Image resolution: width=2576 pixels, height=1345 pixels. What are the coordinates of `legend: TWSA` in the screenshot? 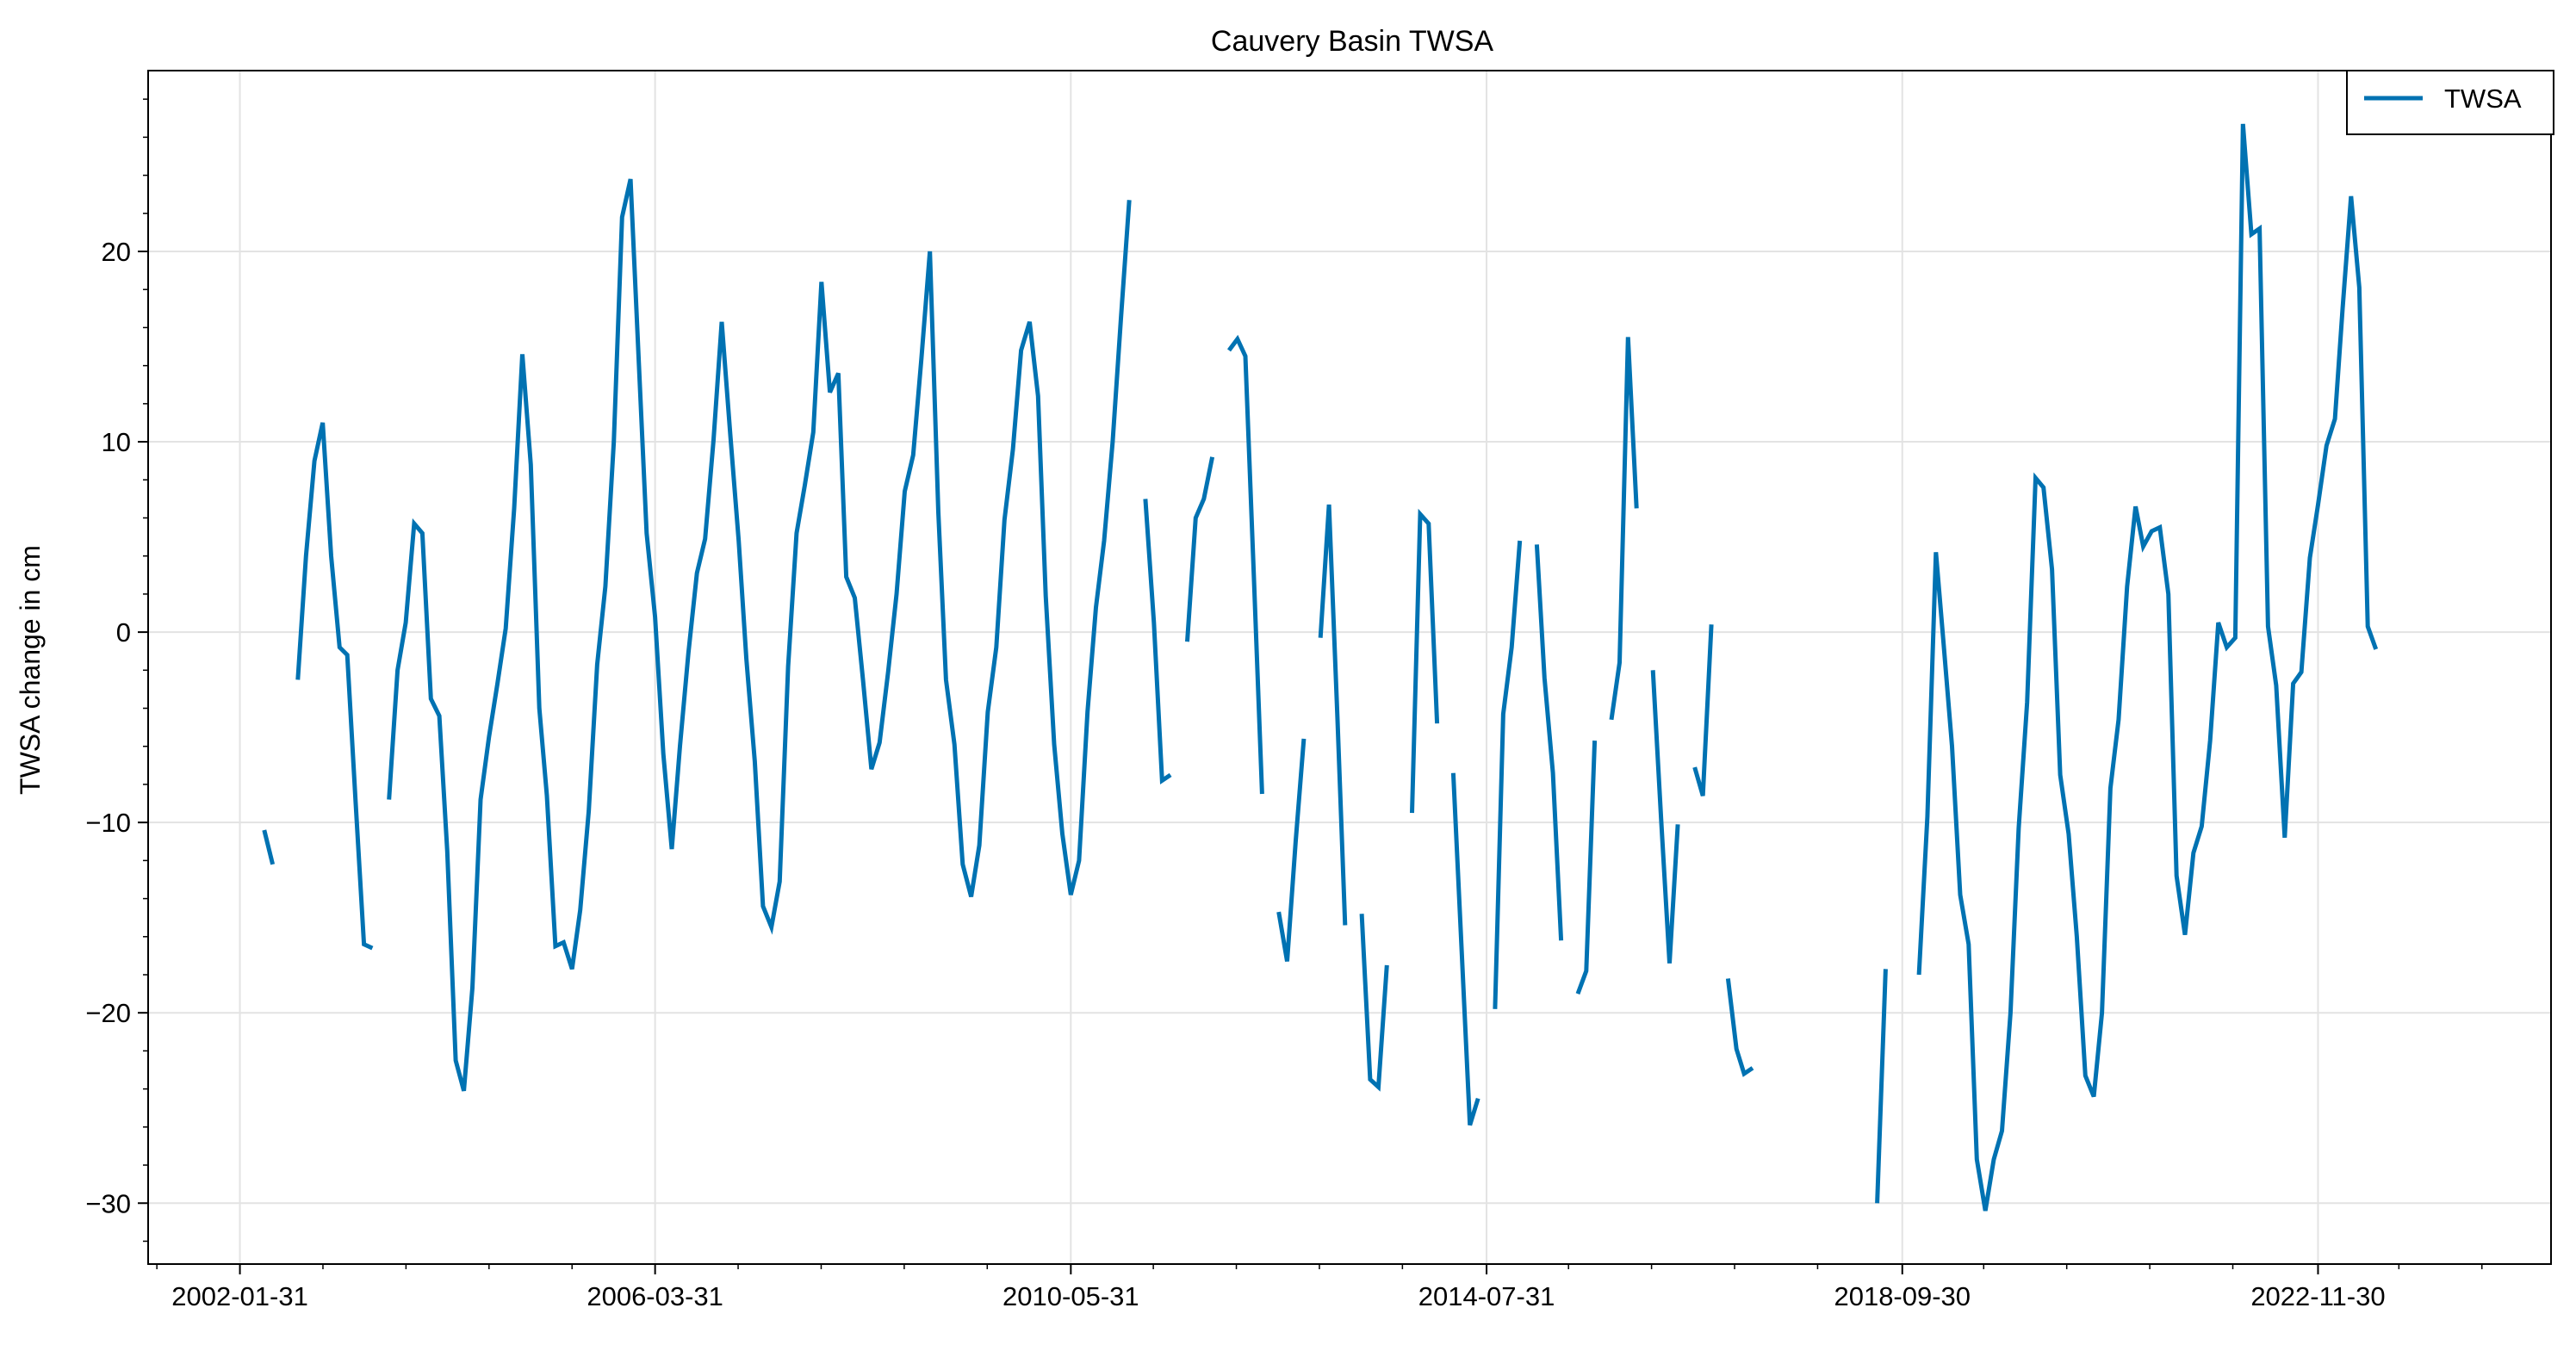 It's located at (2450, 102).